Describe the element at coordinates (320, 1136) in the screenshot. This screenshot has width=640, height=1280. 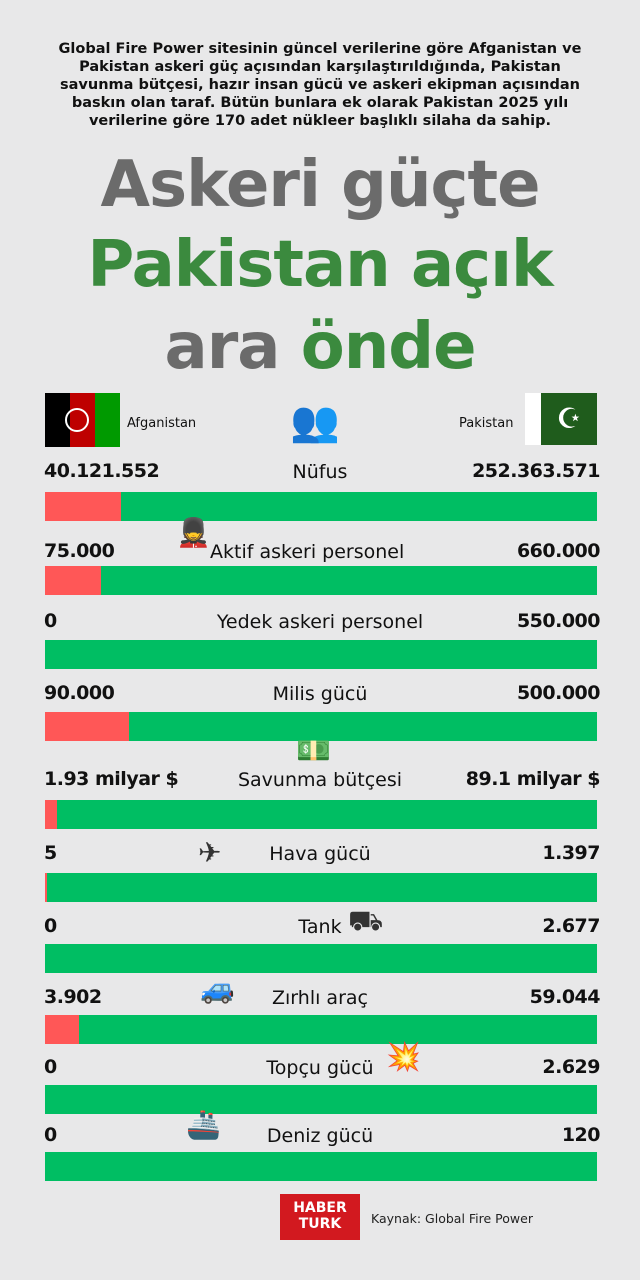
I see `category-label: Deniz gücü` at that location.